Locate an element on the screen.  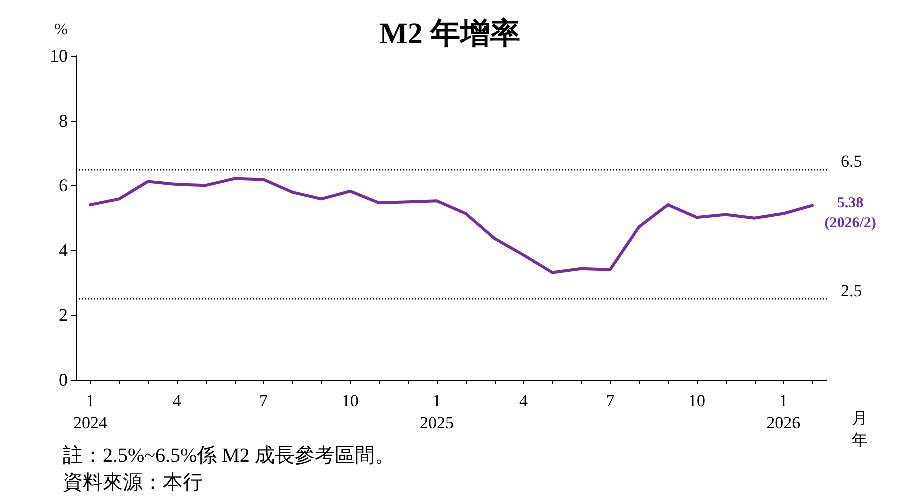
ref-line-label: 6.5 is located at coordinates (851, 161).